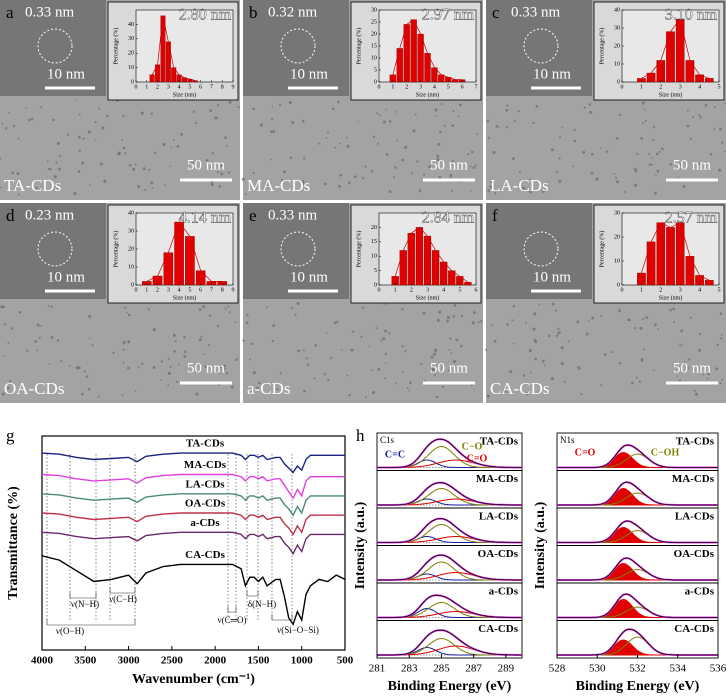 The width and height of the screenshot is (726, 698). I want to click on panel-letter: c, so click(496, 12).